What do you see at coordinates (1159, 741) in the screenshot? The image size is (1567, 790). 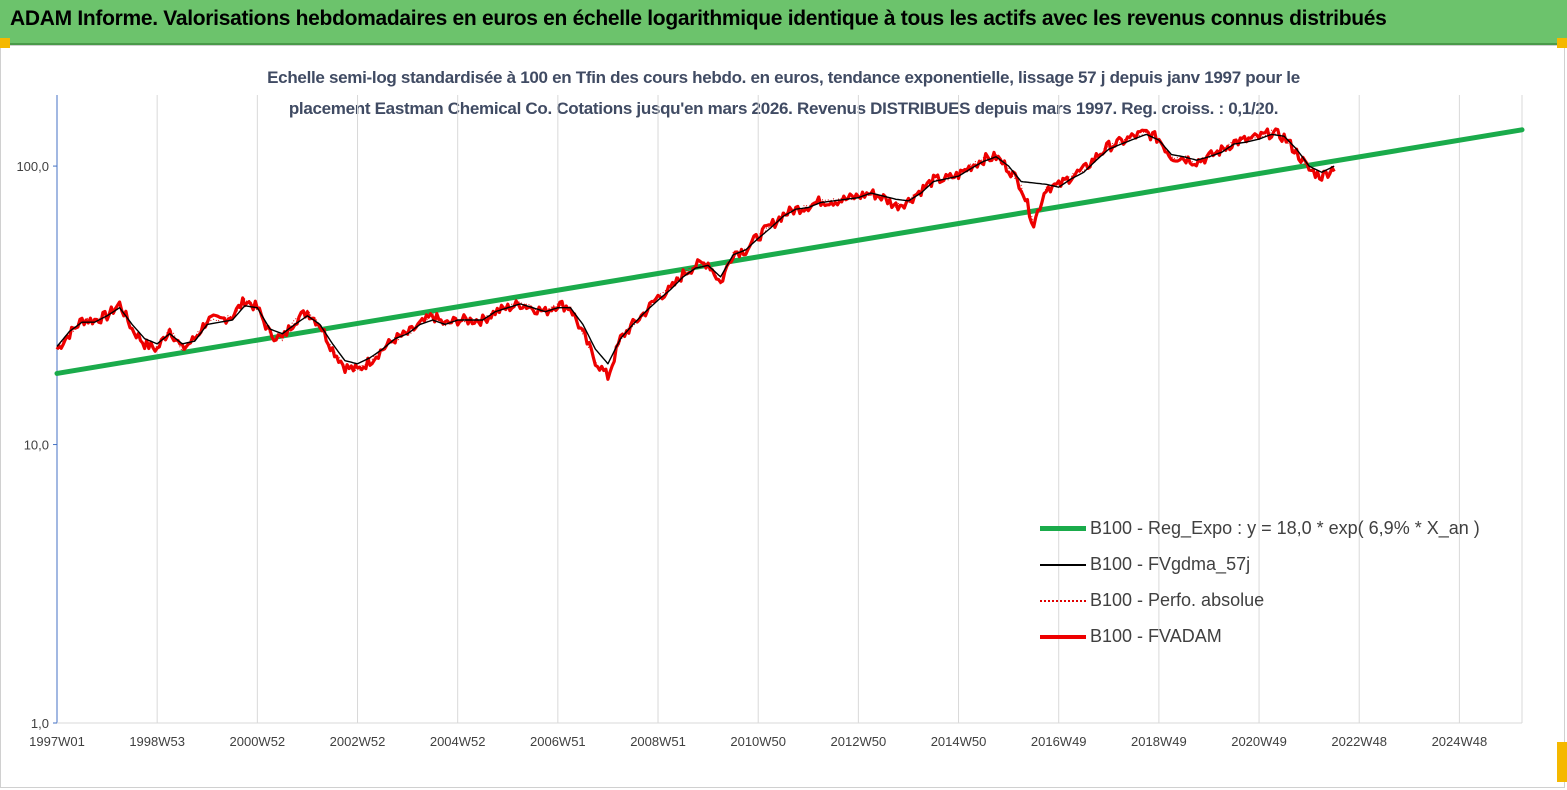 I see `x-tick-label: 2018W49` at bounding box center [1159, 741].